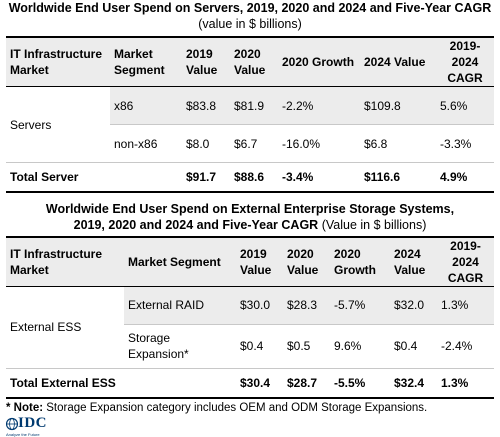  Describe the element at coordinates (360, 305) in the screenshot. I see `cell-growth: -5.7%` at that location.